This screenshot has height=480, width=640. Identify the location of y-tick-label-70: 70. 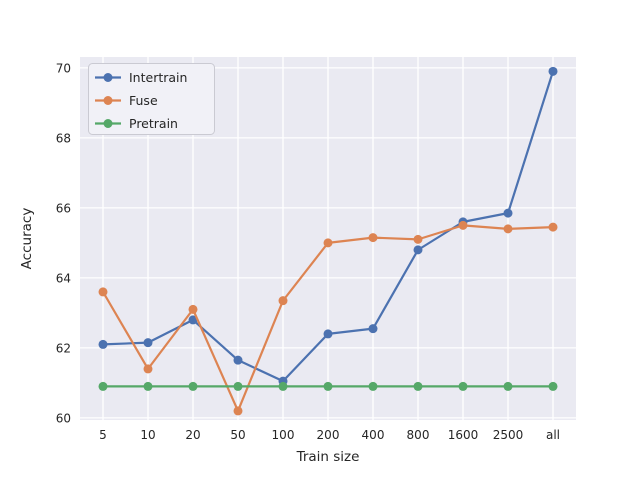
(63, 68).